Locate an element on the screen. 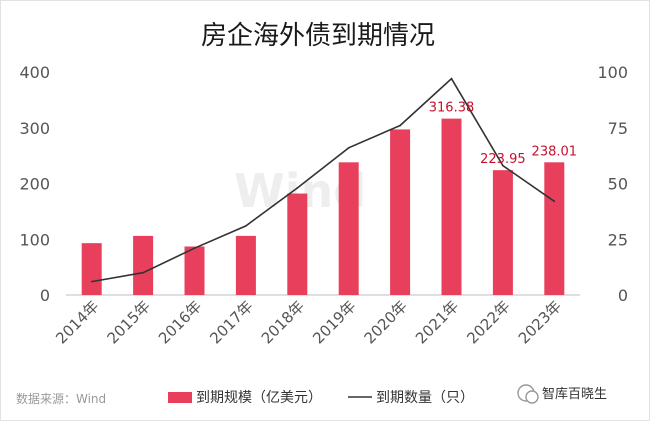 Image resolution: width=650 pixels, height=421 pixels. x-tick-label: 2015年 is located at coordinates (129, 322).